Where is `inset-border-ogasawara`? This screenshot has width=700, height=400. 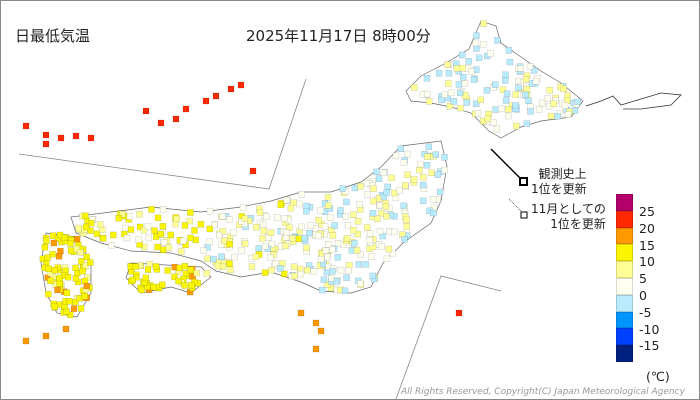
inset-border-ogasawara is located at coordinates (448, 337).